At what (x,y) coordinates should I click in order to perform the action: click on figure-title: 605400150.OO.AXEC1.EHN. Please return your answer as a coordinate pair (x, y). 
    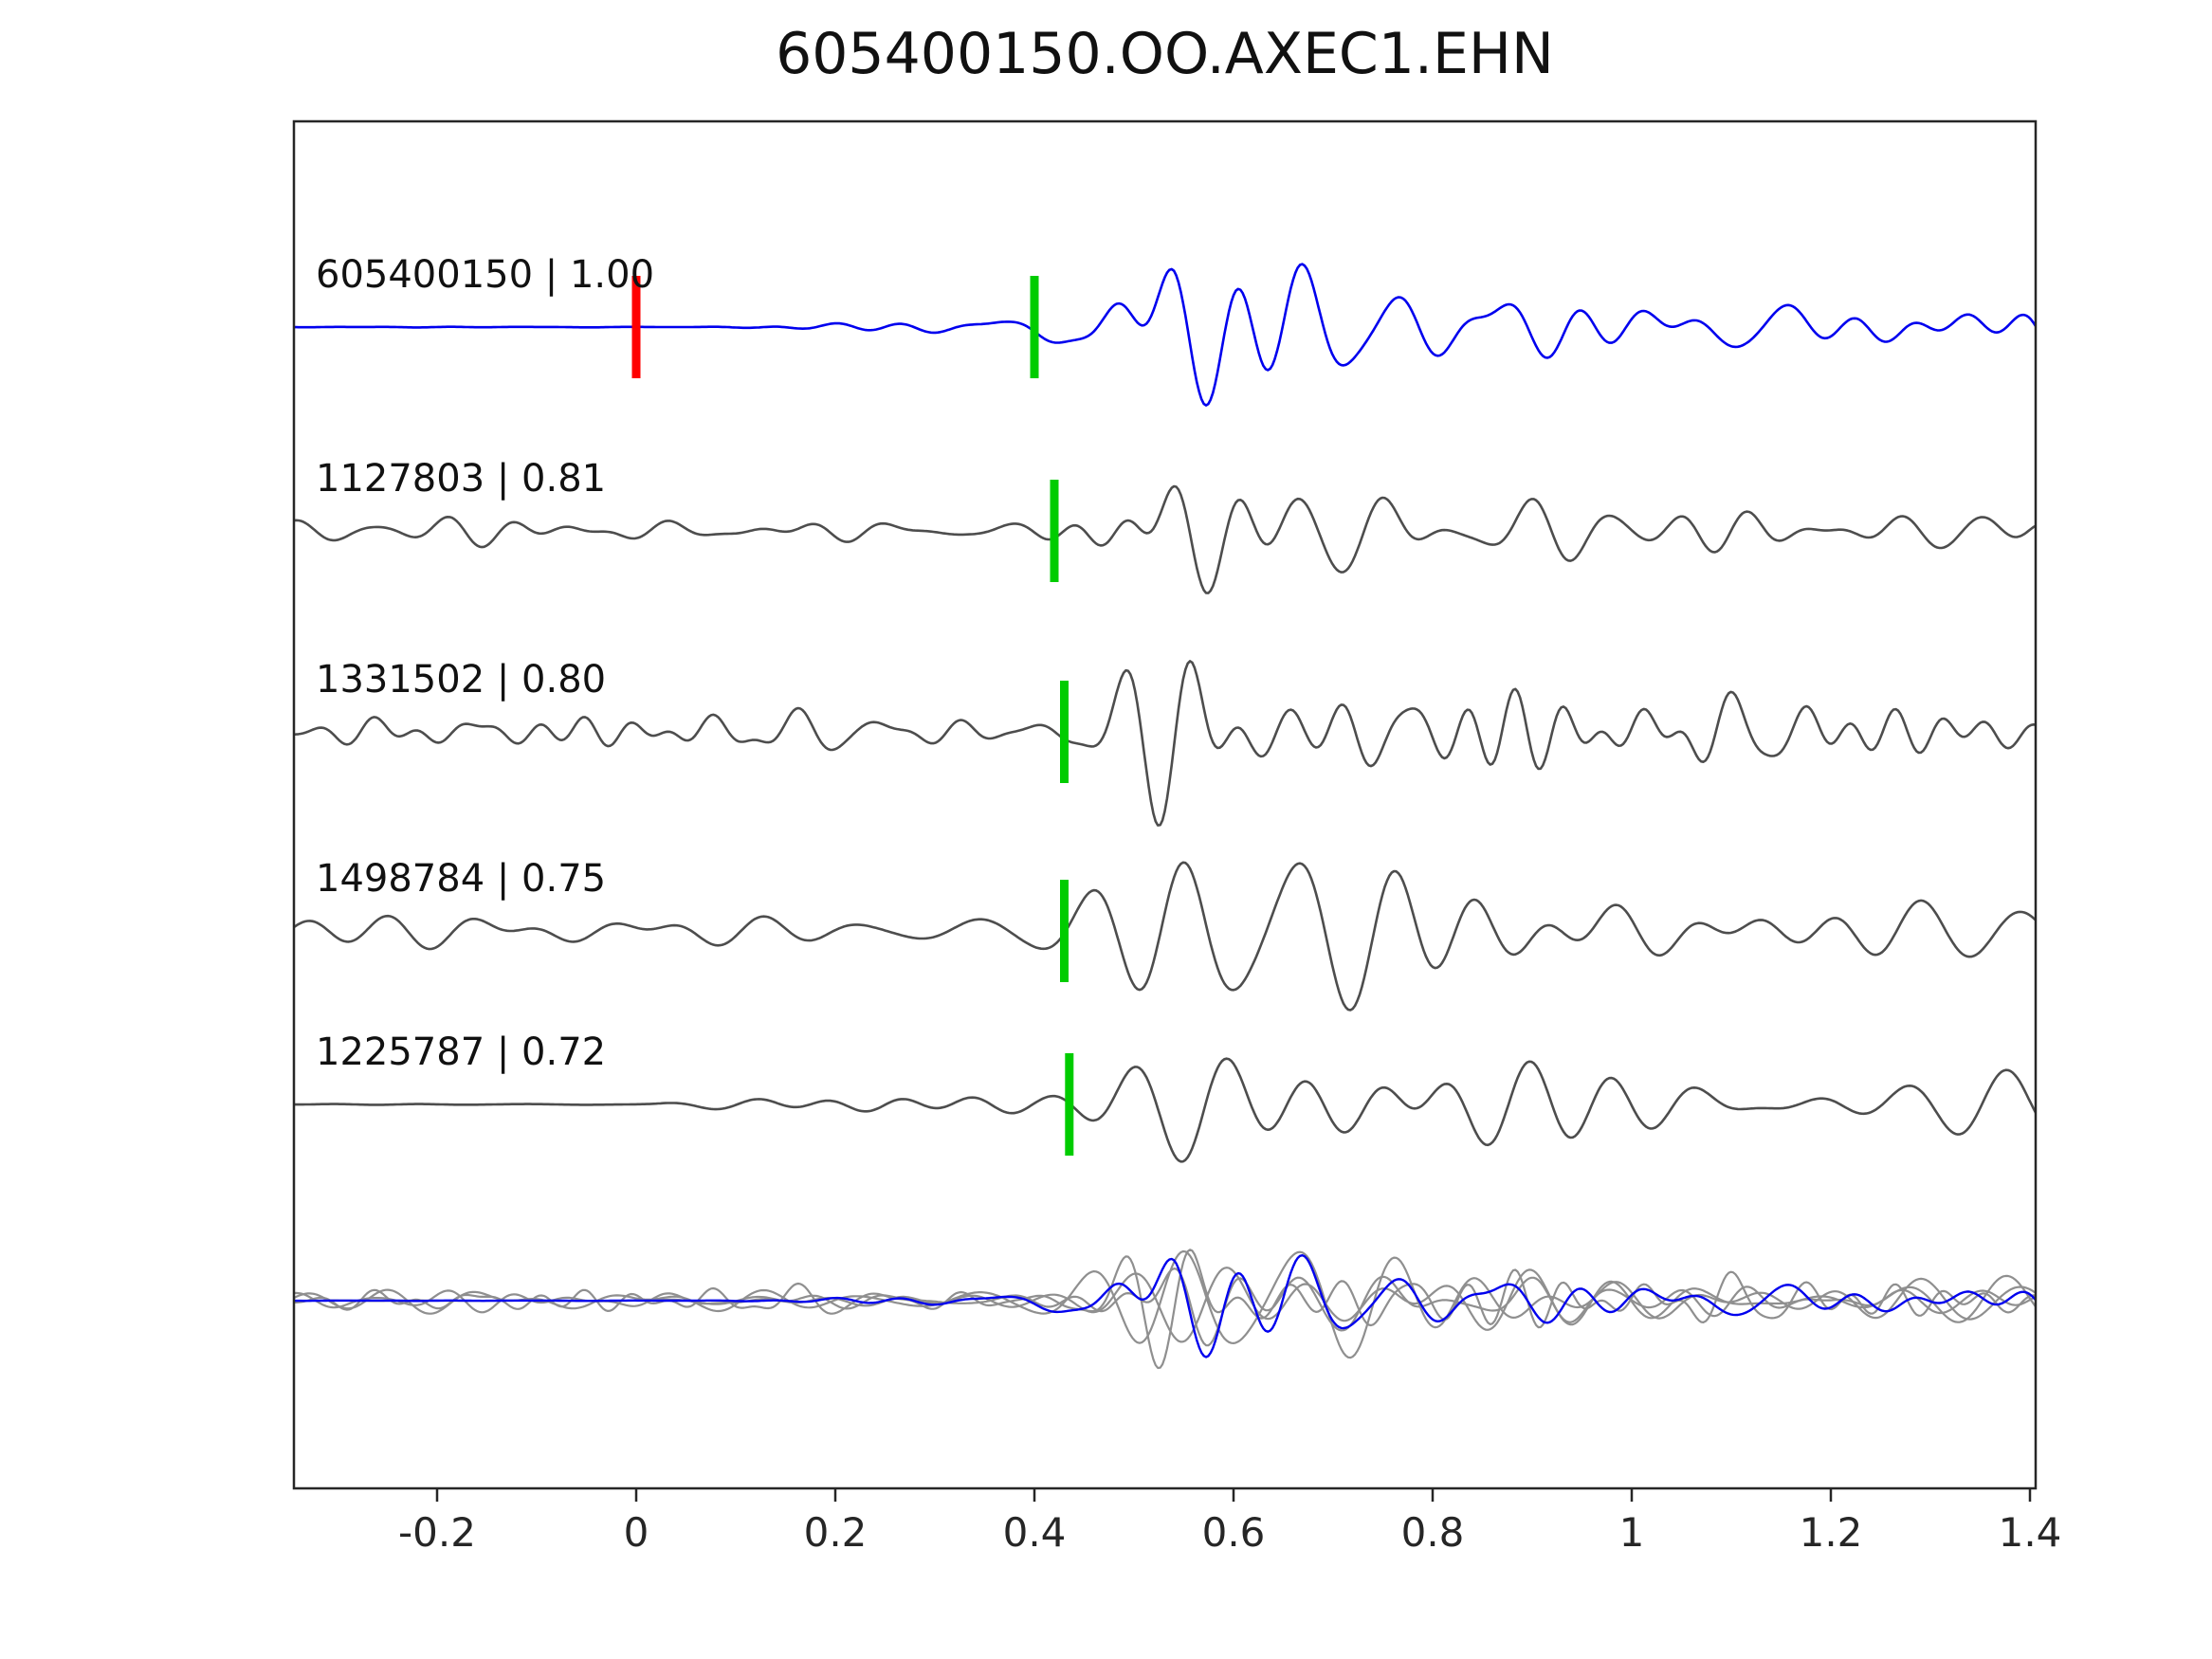
    Looking at the image, I should click on (1165, 54).